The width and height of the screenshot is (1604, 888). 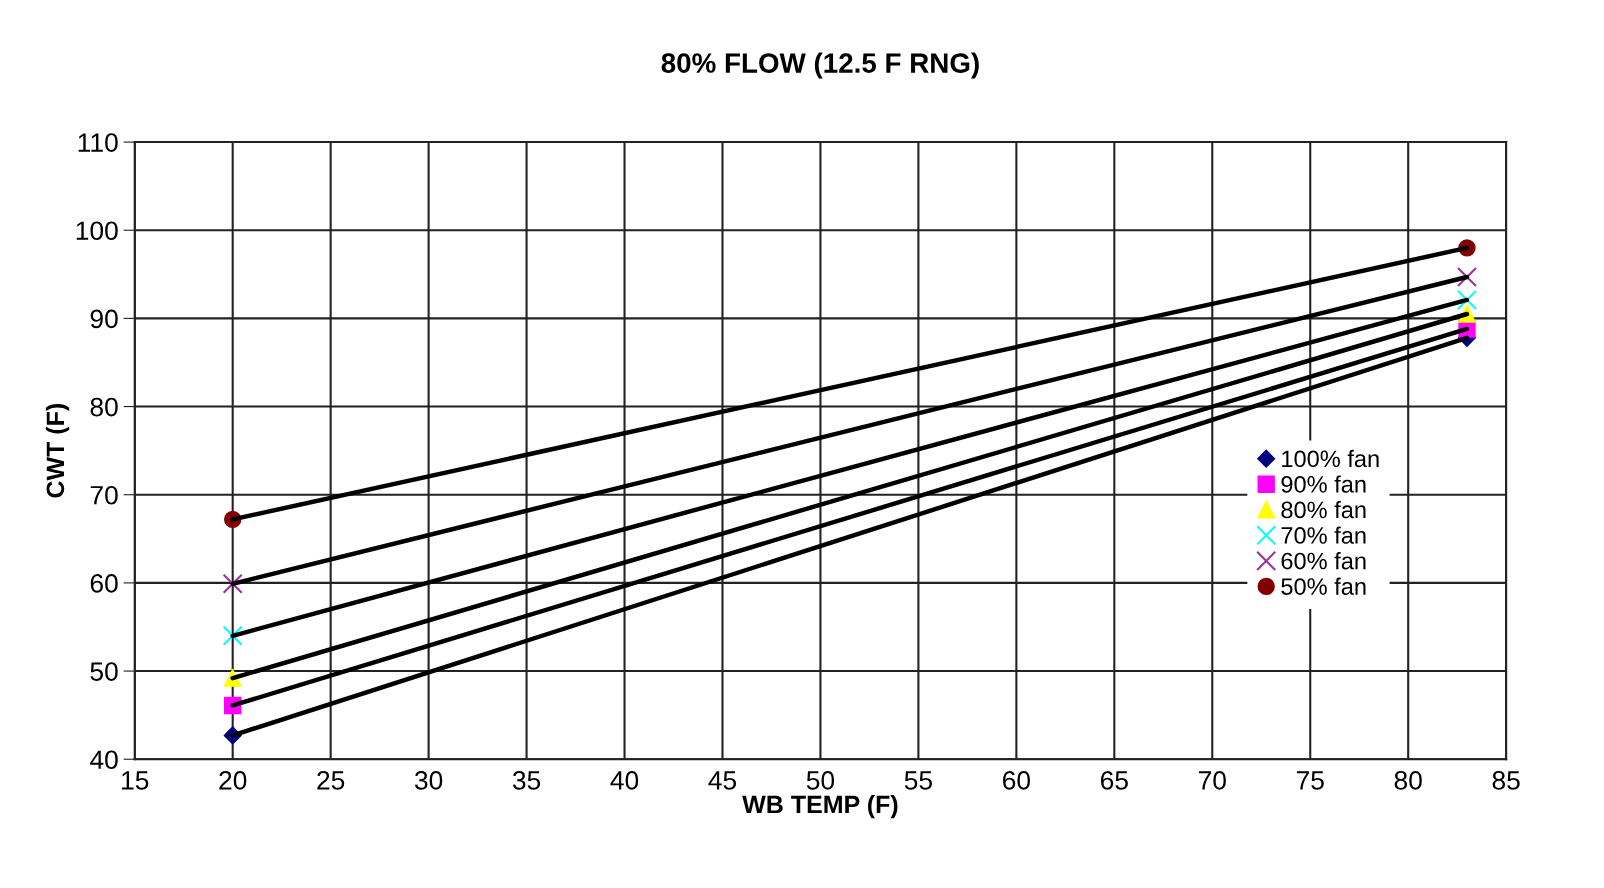 I want to click on x-tick-label: 55, so click(x=918, y=780).